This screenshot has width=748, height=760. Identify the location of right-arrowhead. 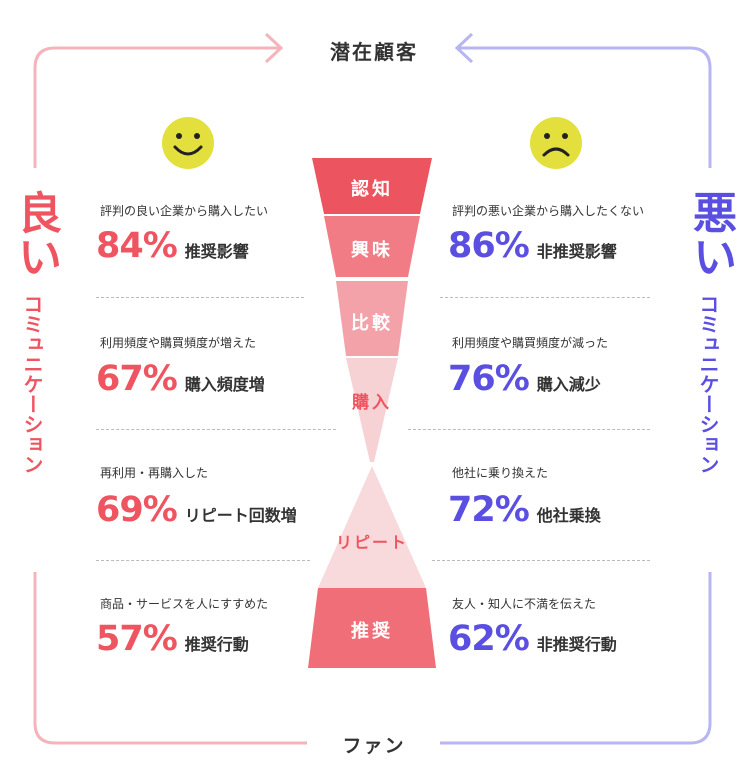
(464, 48).